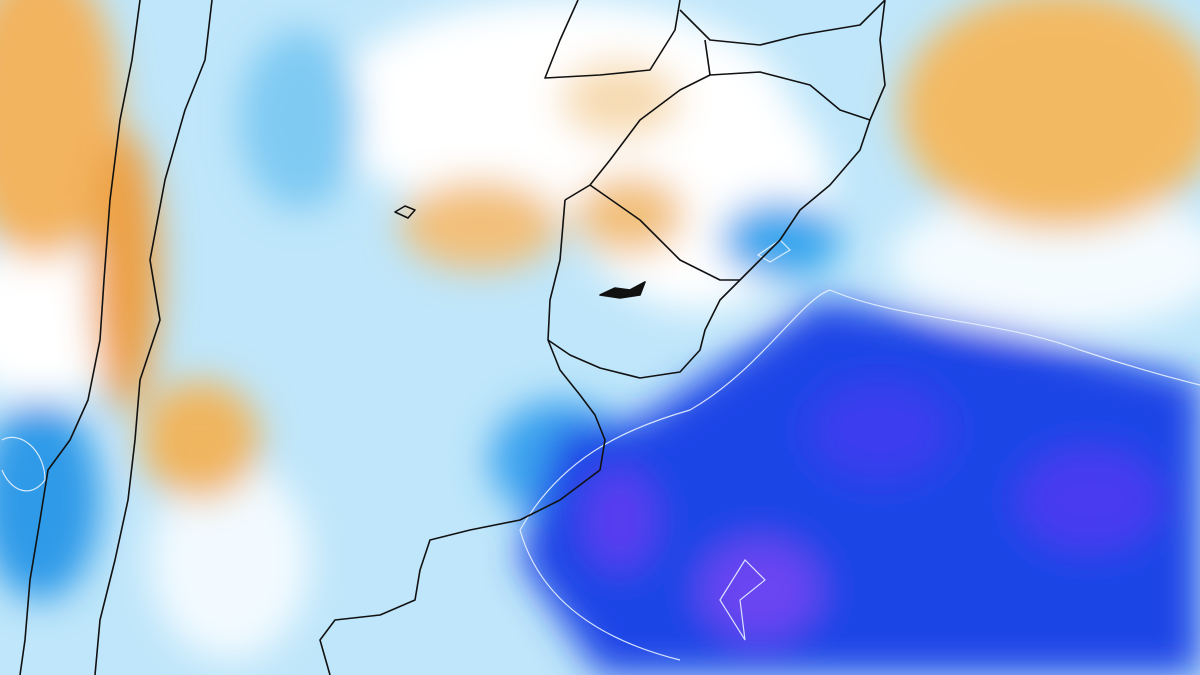 The width and height of the screenshot is (1200, 675). I want to click on lake, so click(622, 290).